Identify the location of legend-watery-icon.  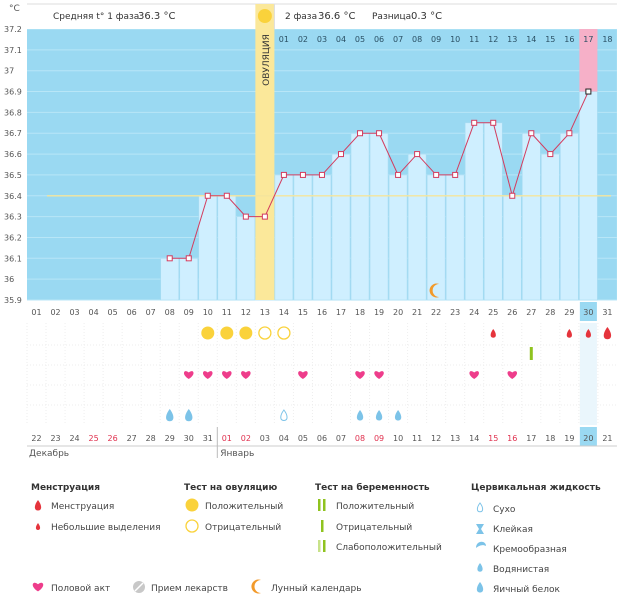
(480, 567).